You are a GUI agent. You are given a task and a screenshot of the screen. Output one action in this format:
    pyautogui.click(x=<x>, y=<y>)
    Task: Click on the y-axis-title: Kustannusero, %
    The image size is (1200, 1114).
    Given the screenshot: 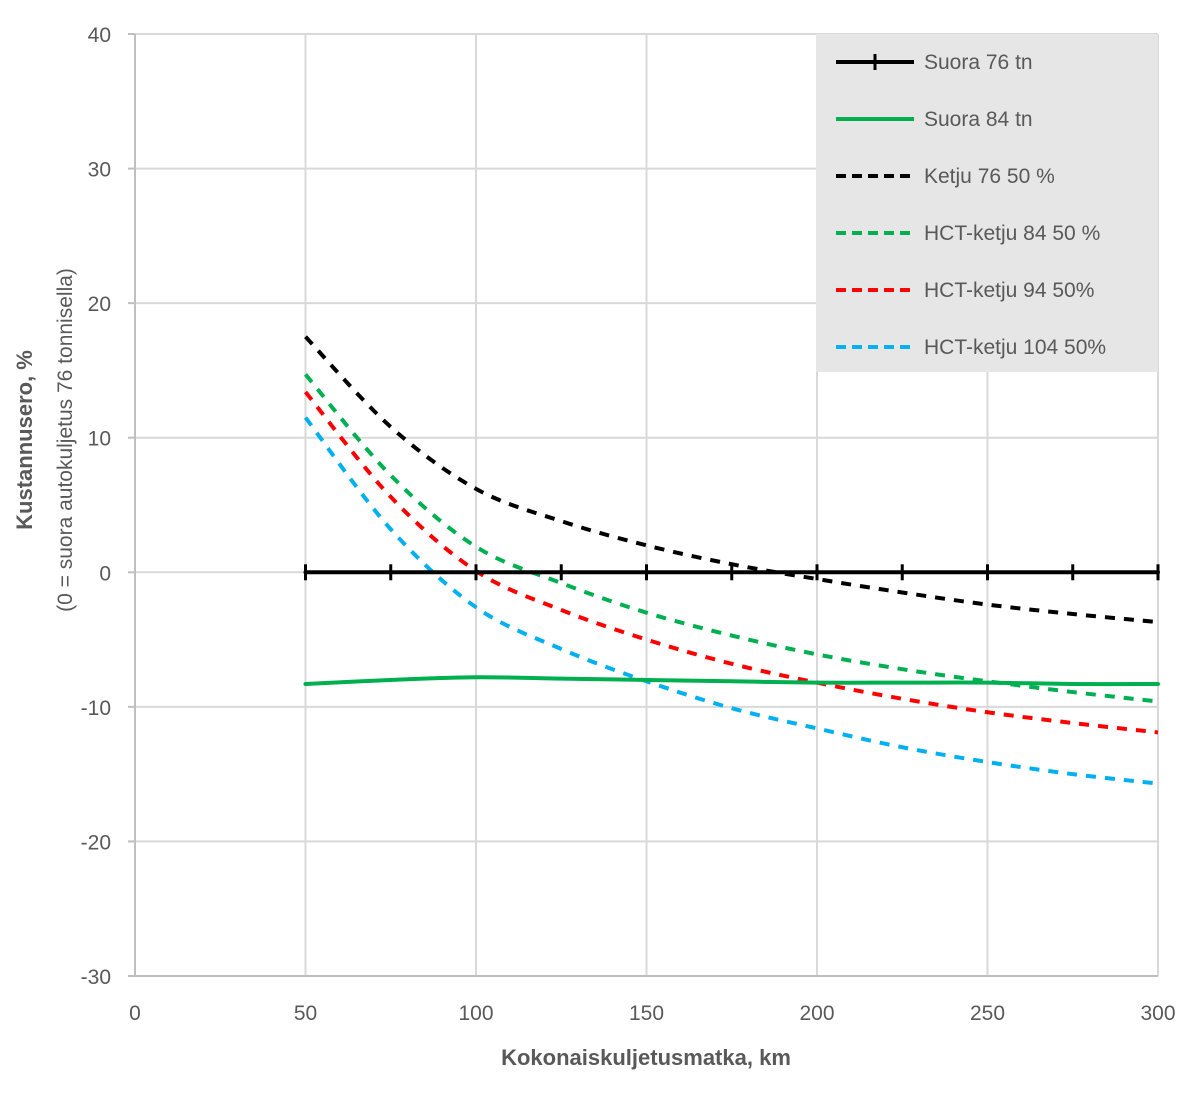 What is the action you would take?
    pyautogui.click(x=24, y=440)
    